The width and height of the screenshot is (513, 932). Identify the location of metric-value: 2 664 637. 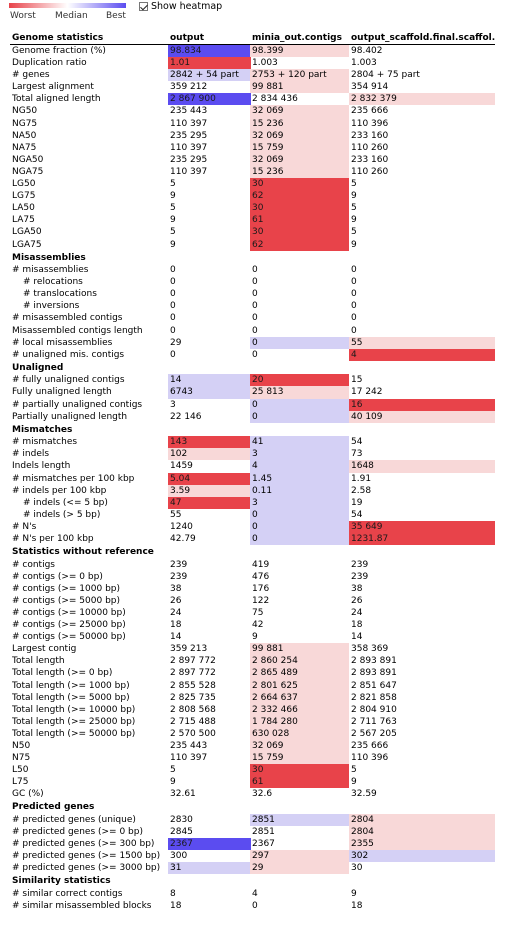
(299, 697).